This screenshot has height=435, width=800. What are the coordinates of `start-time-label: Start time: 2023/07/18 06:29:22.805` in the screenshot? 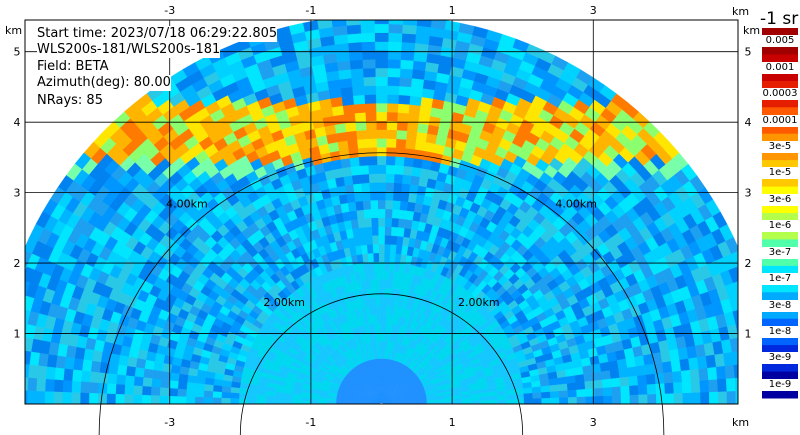 It's located at (157, 34).